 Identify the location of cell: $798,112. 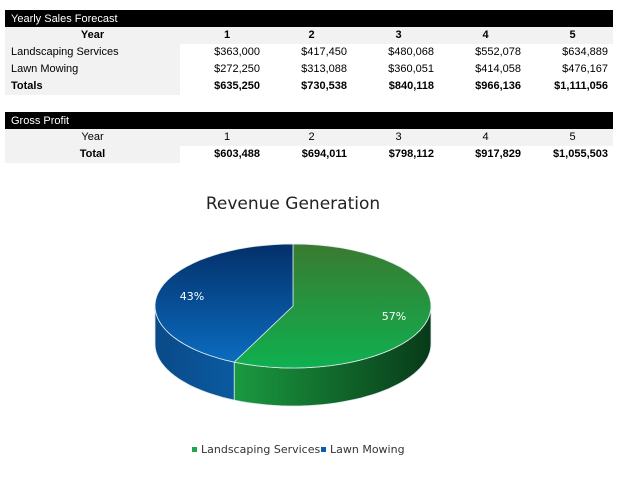
(411, 154).